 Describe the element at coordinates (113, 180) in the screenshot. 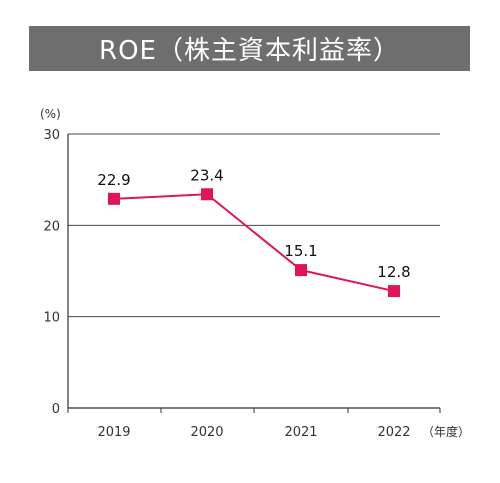

I see `data-label: 22.9` at that location.